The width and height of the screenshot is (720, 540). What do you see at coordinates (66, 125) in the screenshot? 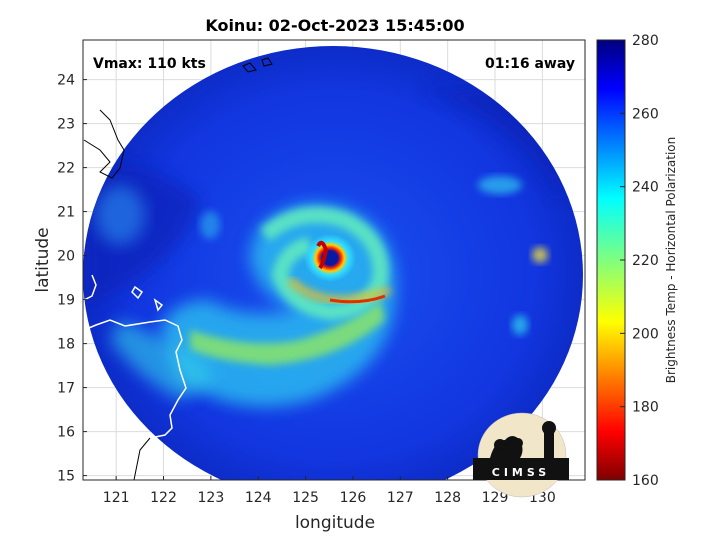
I see `y-tick-label: 23` at bounding box center [66, 125].